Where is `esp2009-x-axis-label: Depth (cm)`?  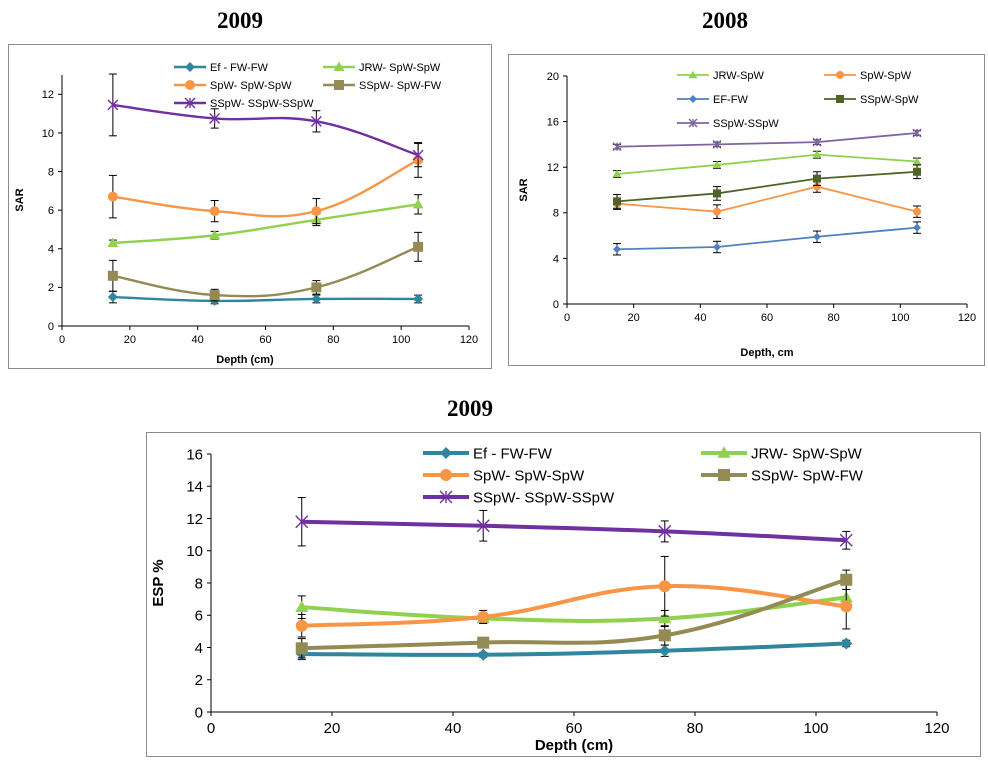 esp2009-x-axis-label: Depth (cm) is located at coordinates (574, 745).